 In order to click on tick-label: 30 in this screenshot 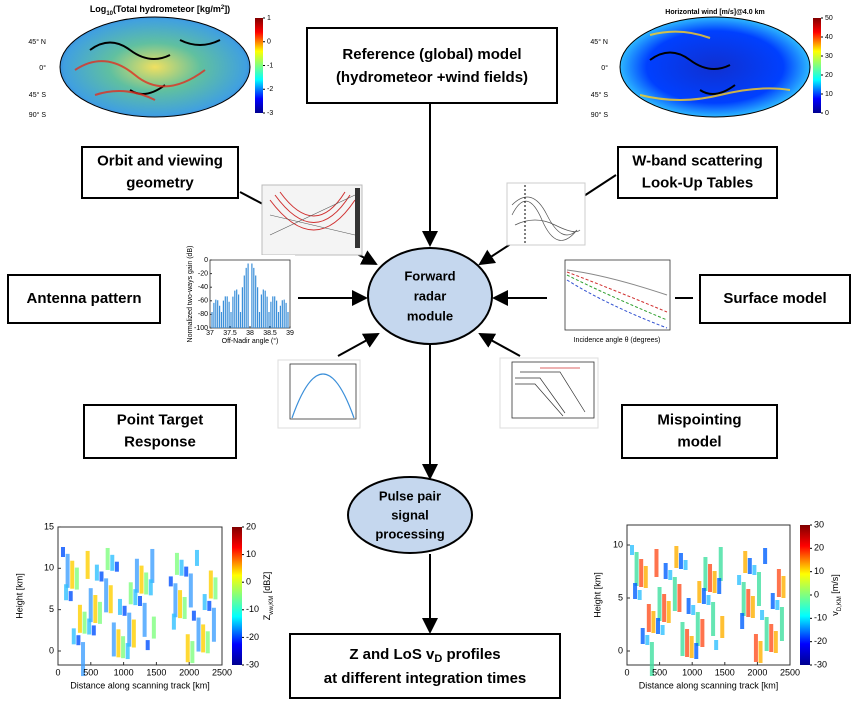, I will do `click(819, 524)`.